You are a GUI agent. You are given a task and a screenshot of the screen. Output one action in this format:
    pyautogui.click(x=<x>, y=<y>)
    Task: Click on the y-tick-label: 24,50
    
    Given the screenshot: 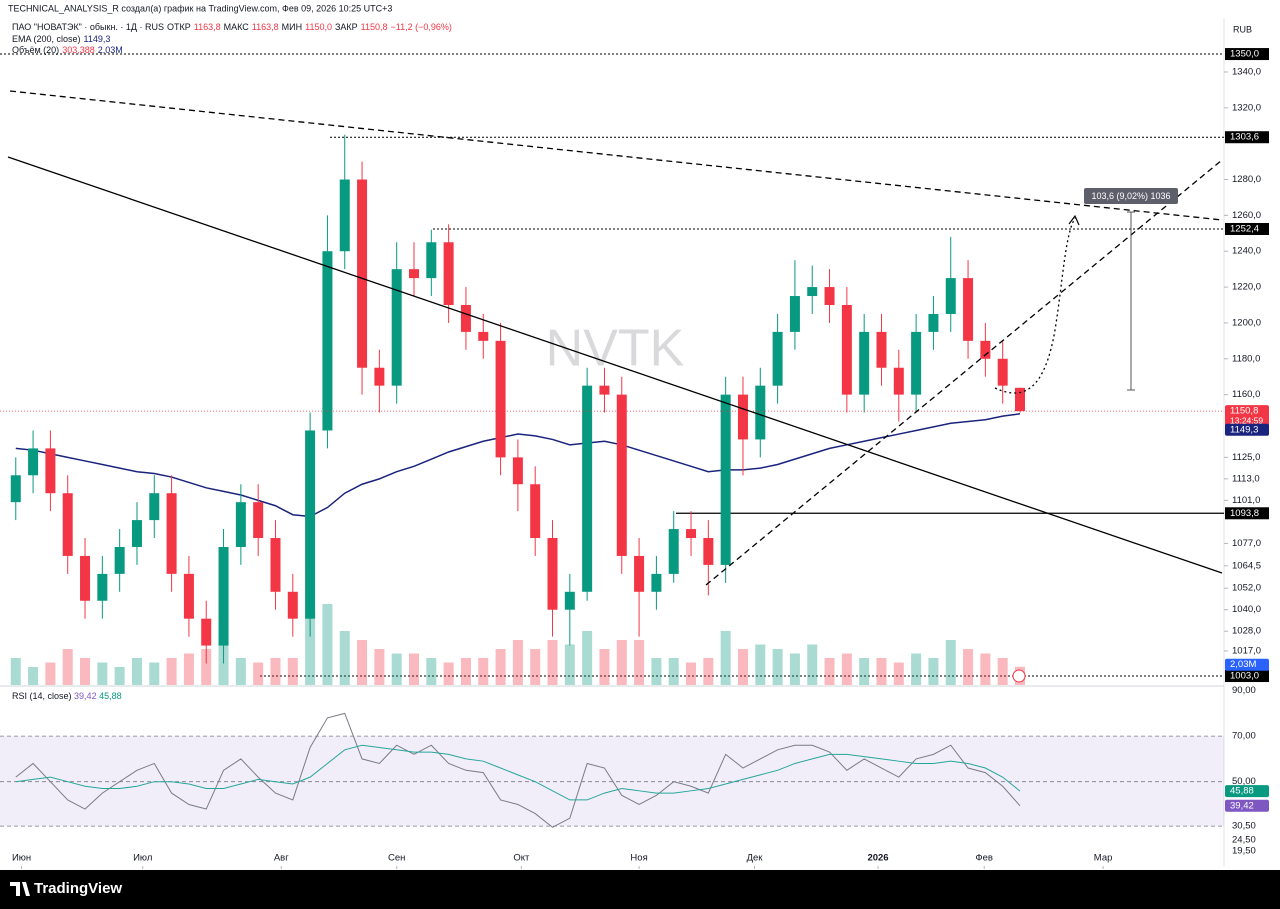 What is the action you would take?
    pyautogui.click(x=1244, y=839)
    